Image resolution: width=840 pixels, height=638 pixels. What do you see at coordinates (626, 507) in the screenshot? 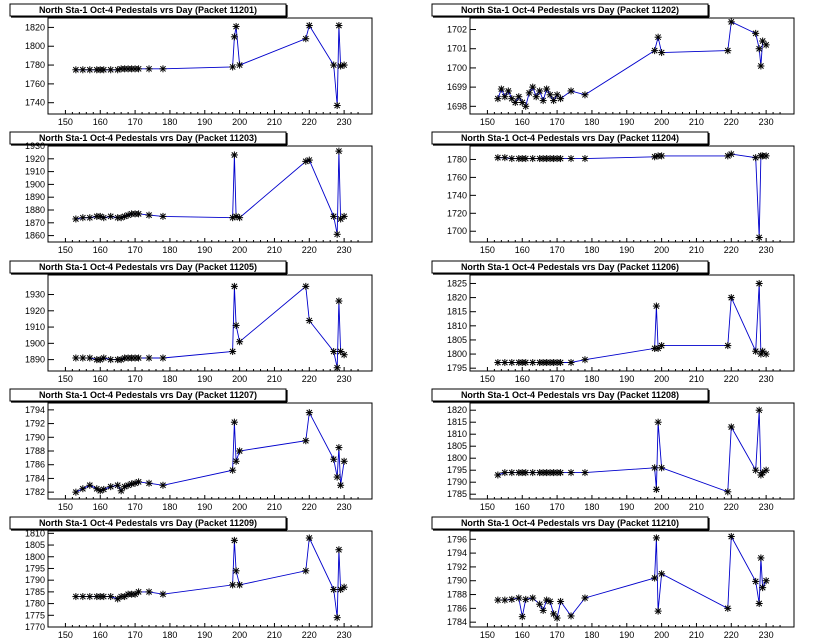
I see `x-tick-label: 190` at bounding box center [626, 507].